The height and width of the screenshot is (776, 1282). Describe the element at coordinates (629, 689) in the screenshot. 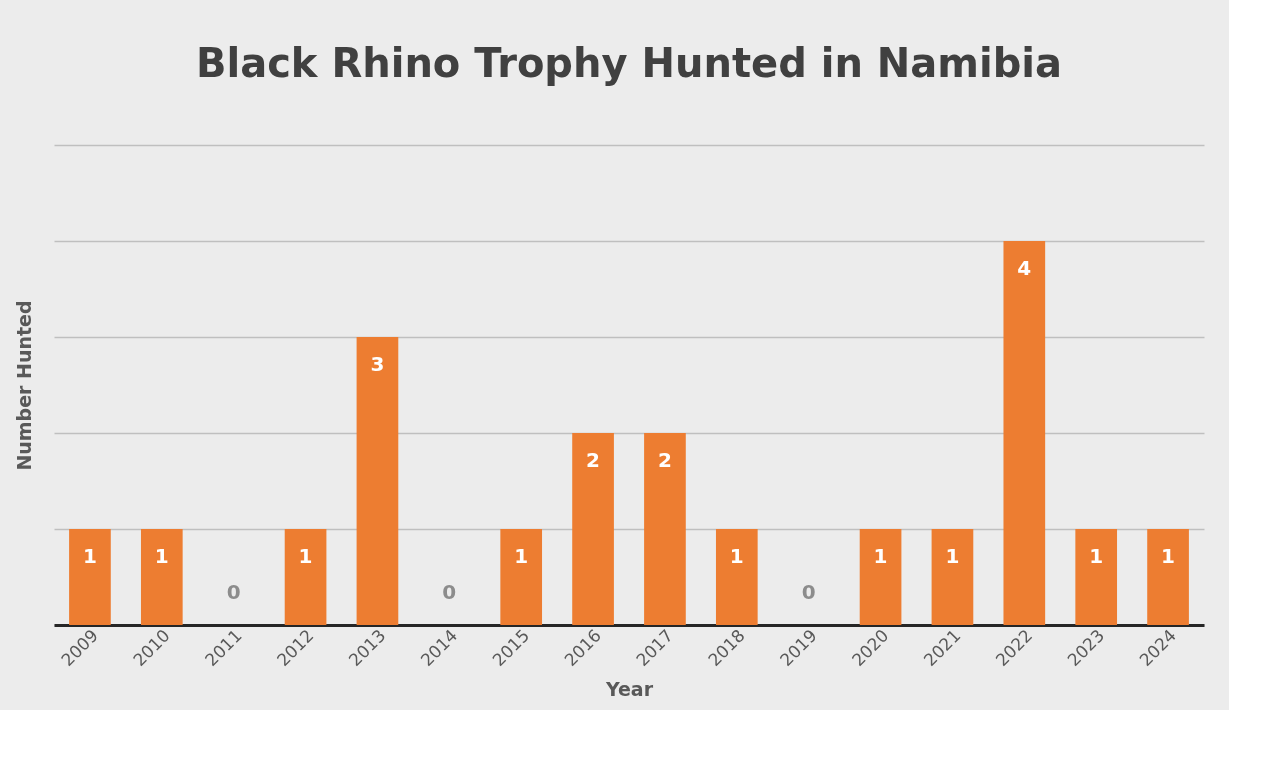

I see `x-axis-title: Year` at that location.